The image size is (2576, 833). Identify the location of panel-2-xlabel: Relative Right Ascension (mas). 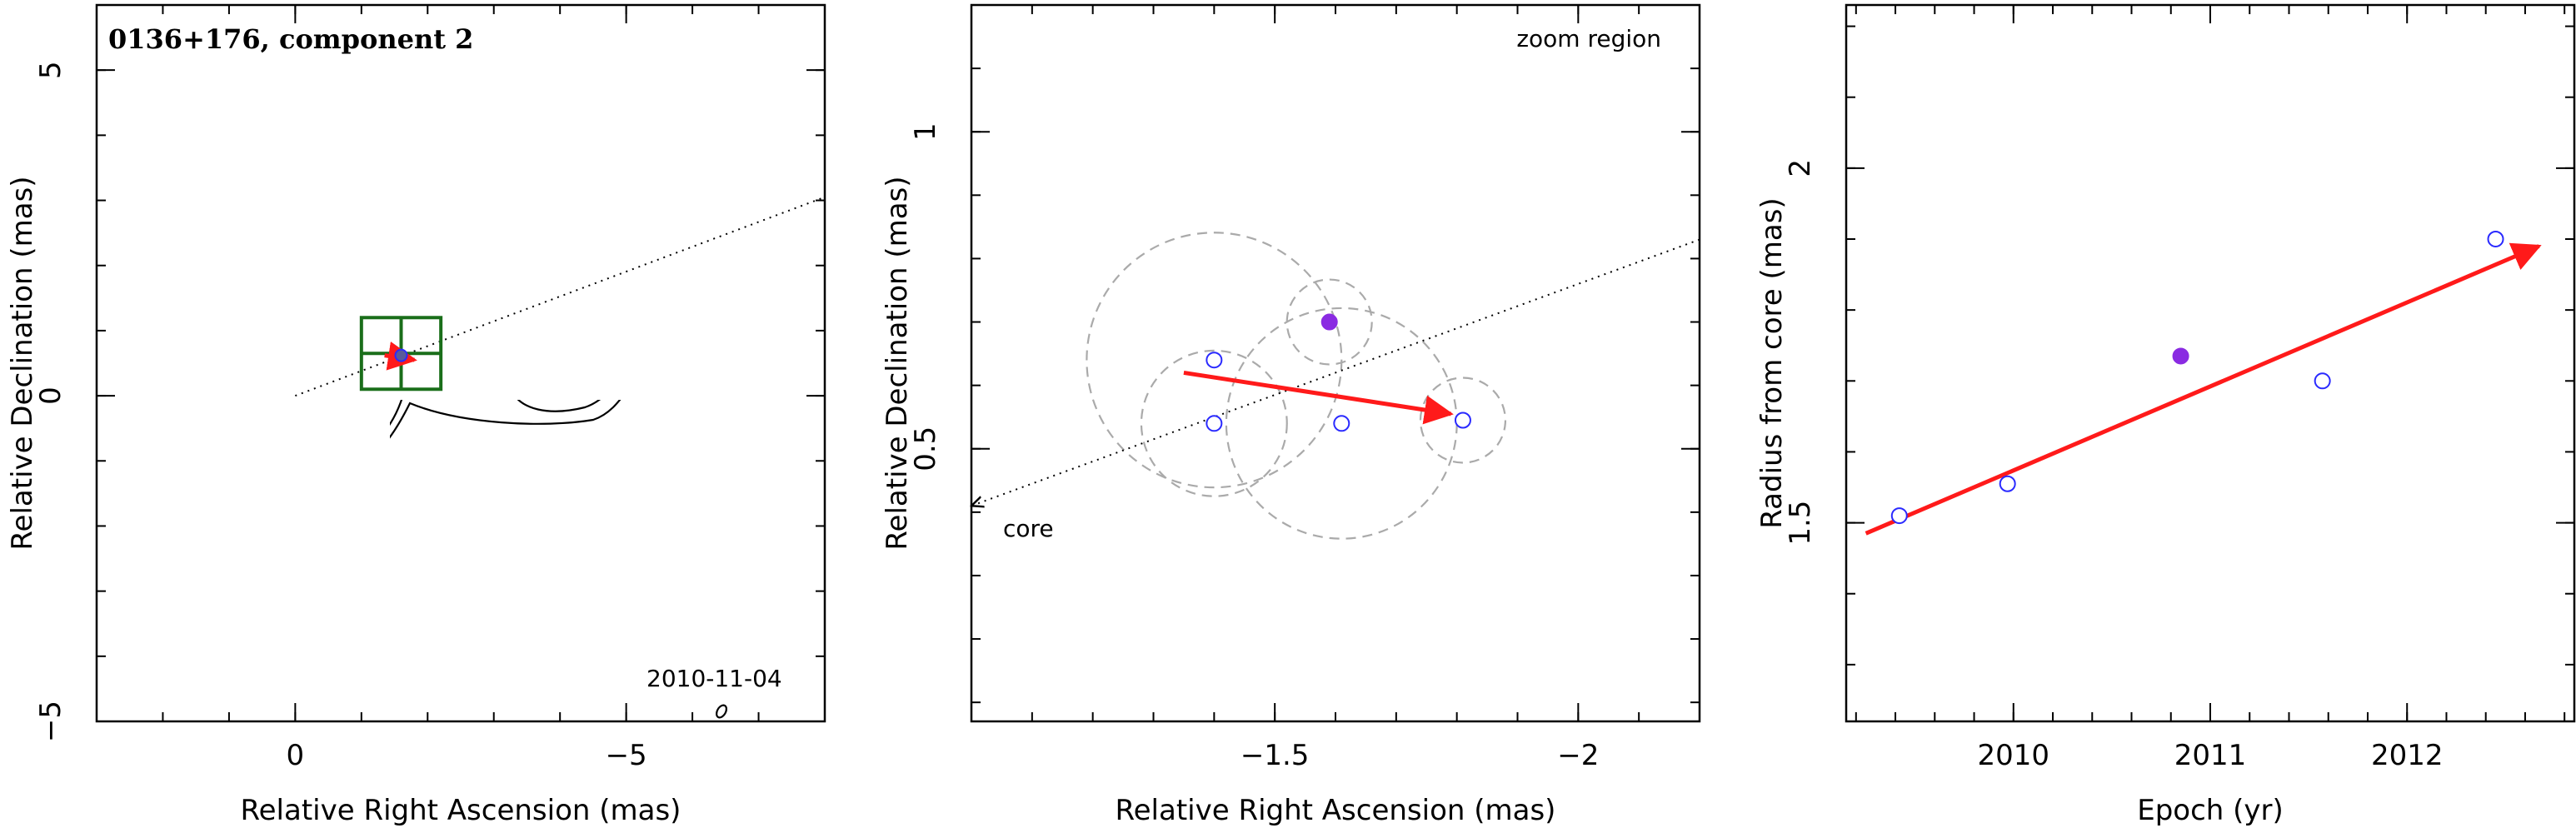
(1336, 810).